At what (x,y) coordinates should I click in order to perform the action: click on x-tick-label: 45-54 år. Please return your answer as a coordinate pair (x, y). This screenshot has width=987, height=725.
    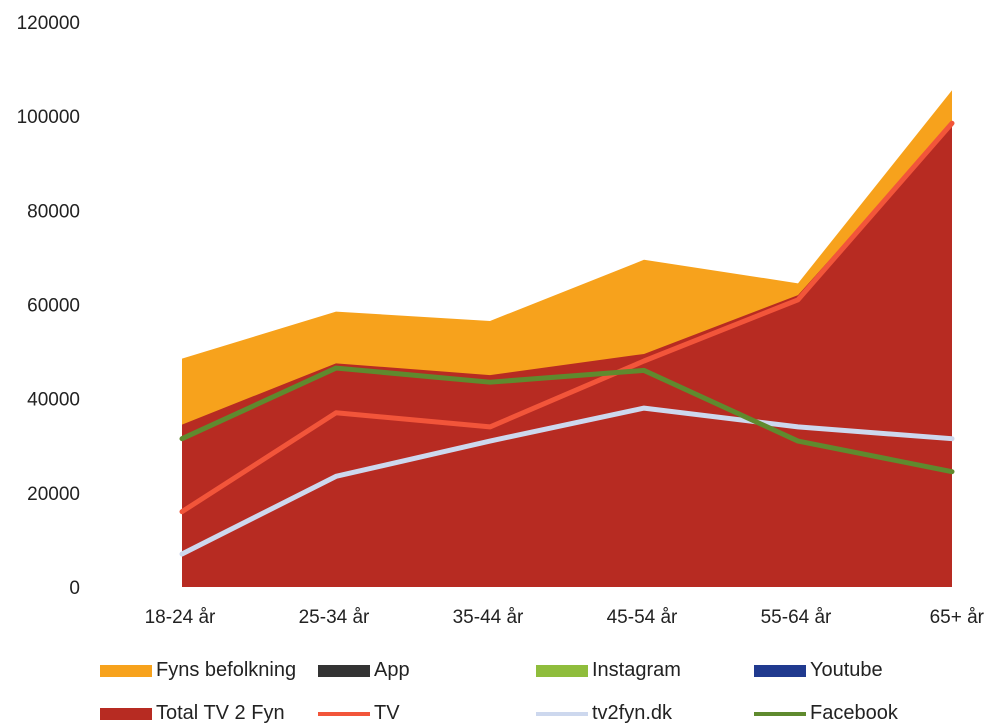
    Looking at the image, I should click on (642, 617).